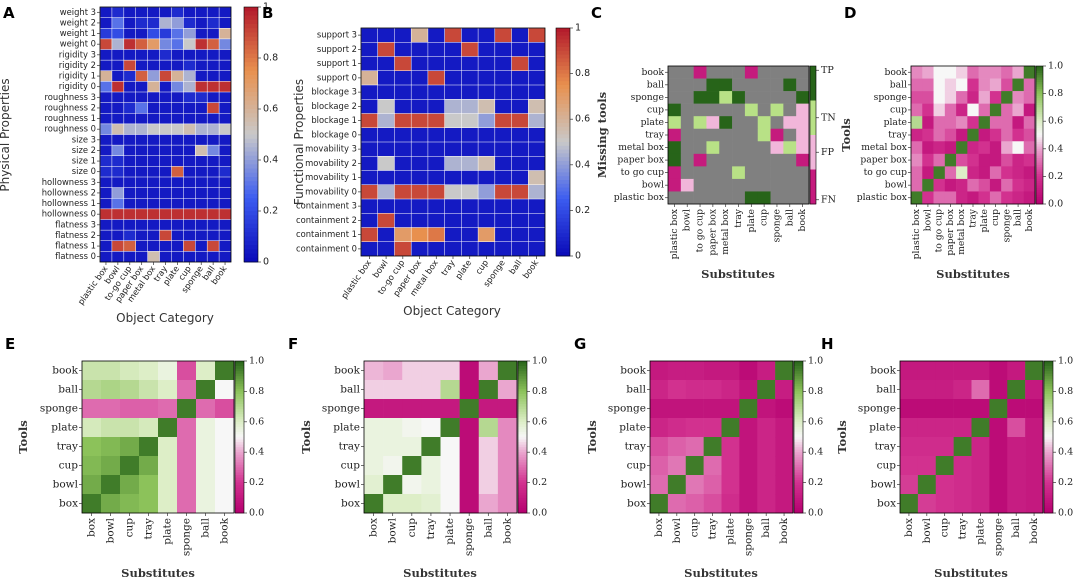 This screenshot has width=1084, height=584. I want to click on x-tick-label: box, so click(659, 527).